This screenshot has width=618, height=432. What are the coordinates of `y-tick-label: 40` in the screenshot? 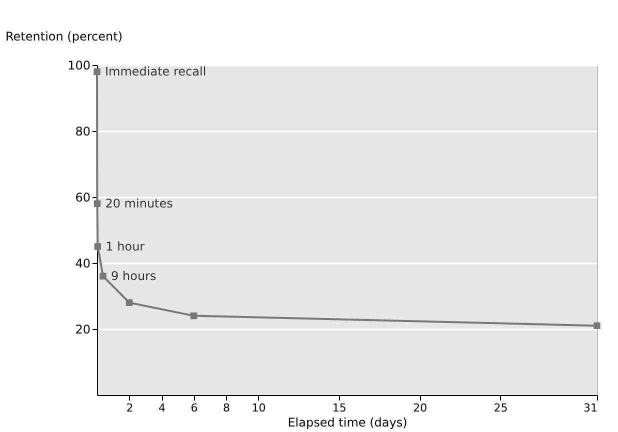 It's located at (82, 263).